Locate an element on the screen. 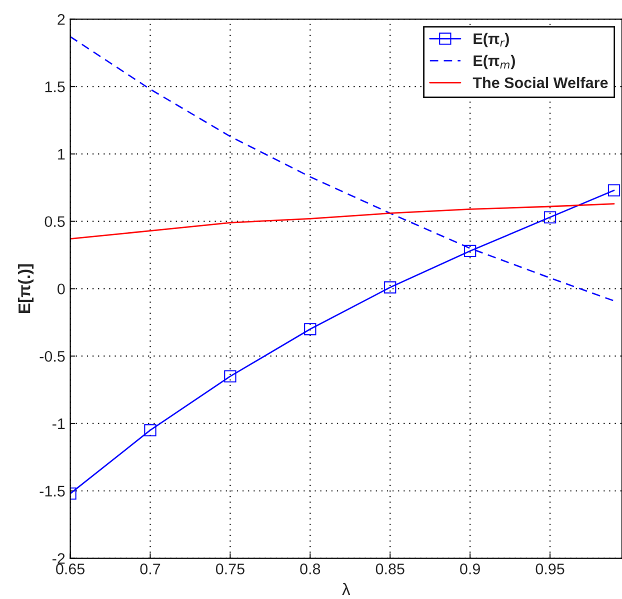  legend-label: The Social Welfare is located at coordinates (540, 82).